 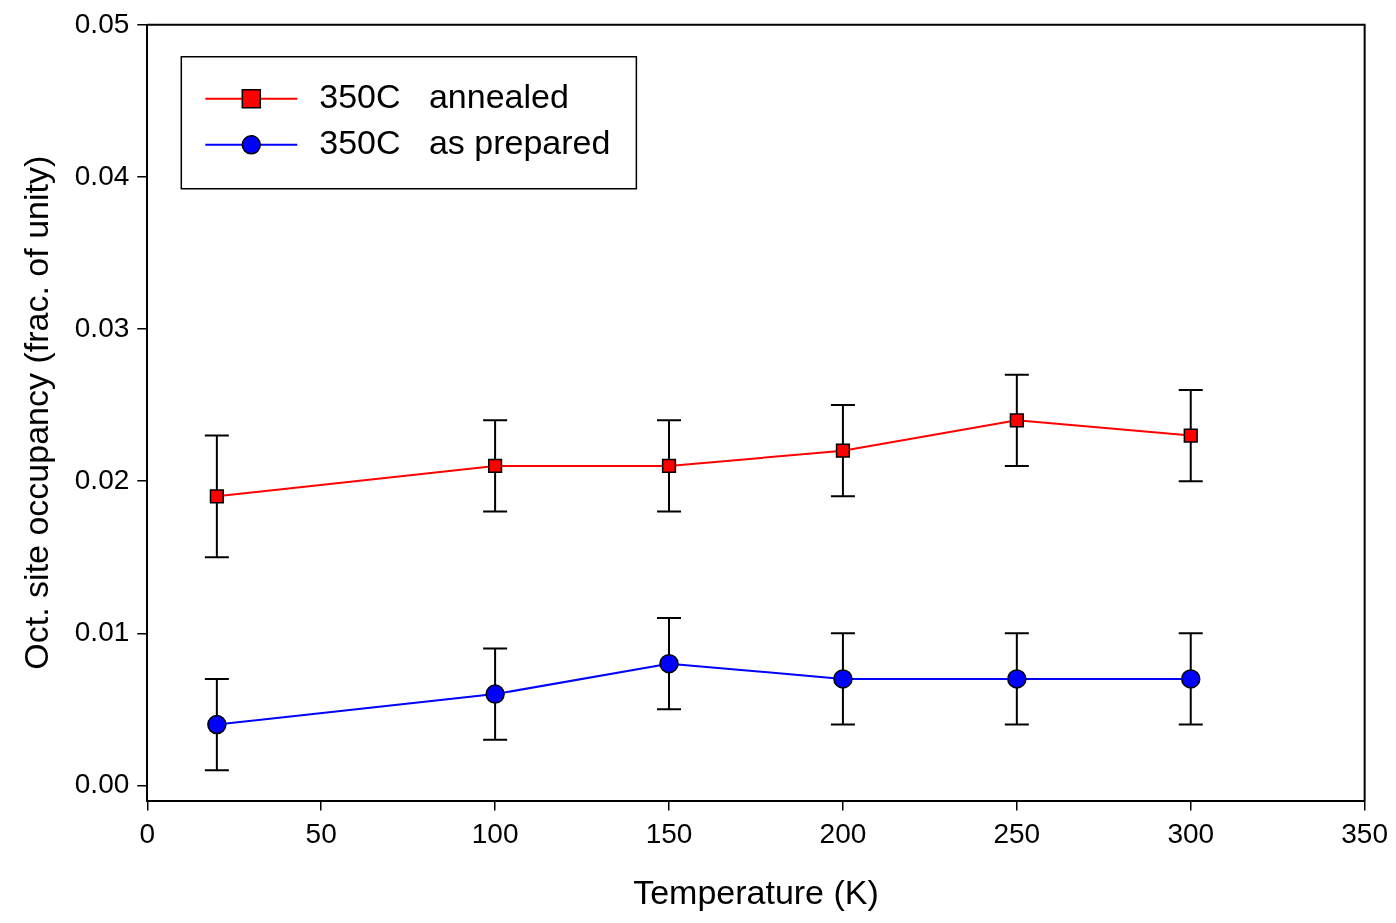 I want to click on x-tick-label: 200, so click(x=843, y=834).